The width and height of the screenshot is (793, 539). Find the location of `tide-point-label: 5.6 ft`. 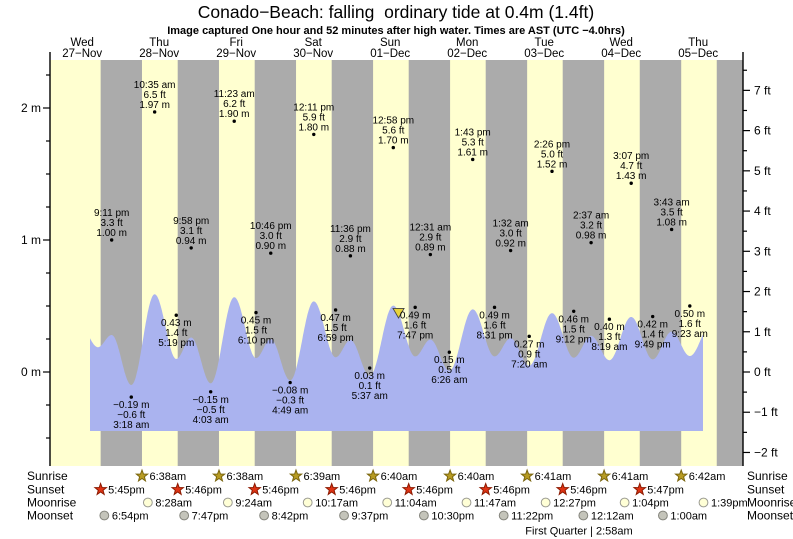

tide-point-label: 5.6 ft is located at coordinates (393, 131).